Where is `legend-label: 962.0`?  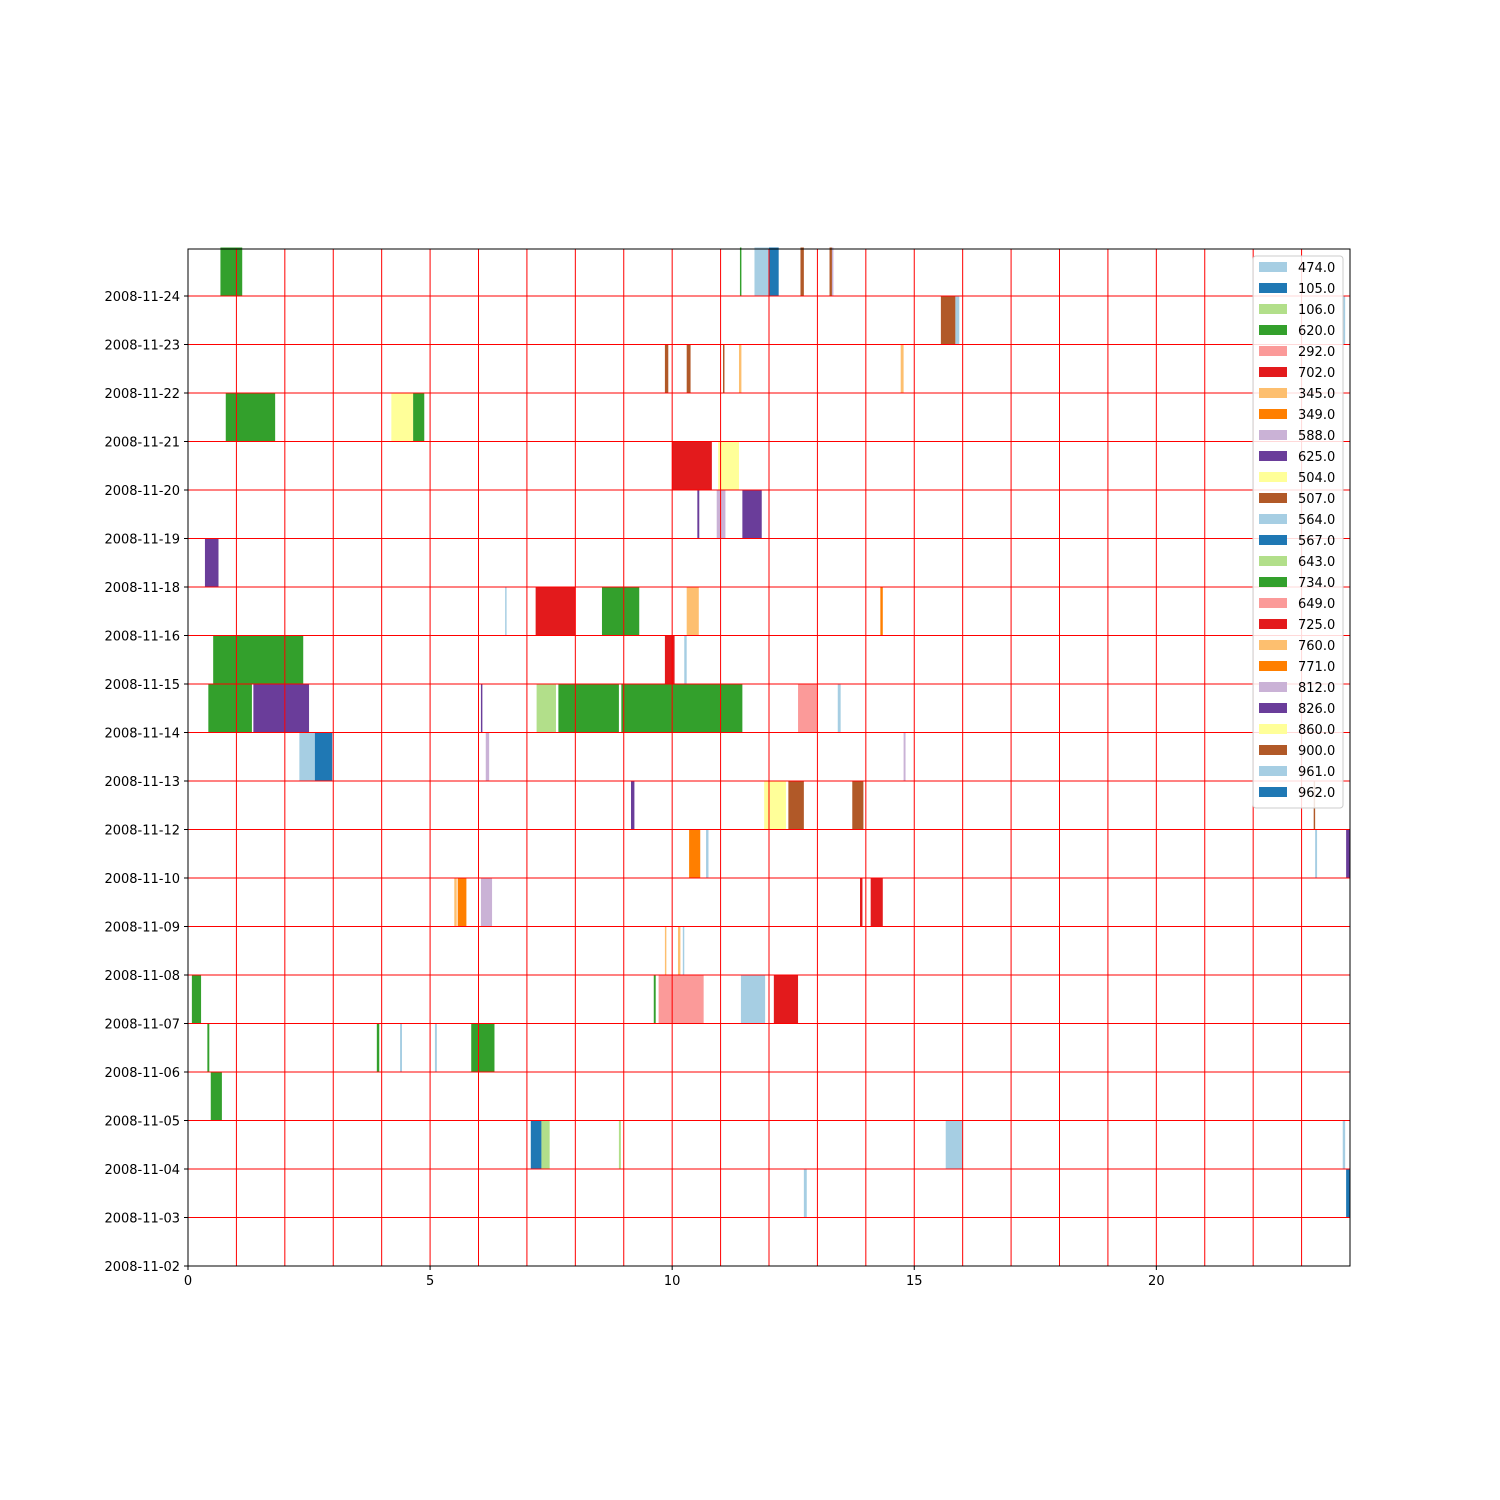 legend-label: 962.0 is located at coordinates (1316, 793).